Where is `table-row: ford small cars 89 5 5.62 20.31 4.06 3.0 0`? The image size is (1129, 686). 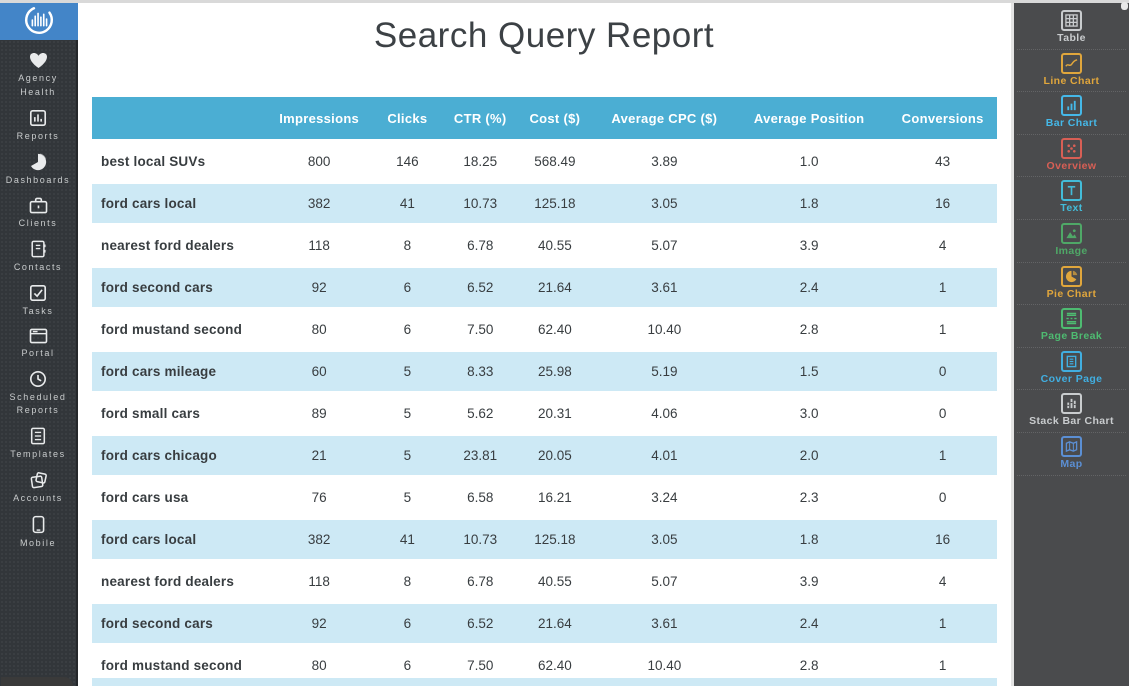 table-row: ford small cars 89 5 5.62 20.31 4.06 3.0 0 is located at coordinates (544, 413).